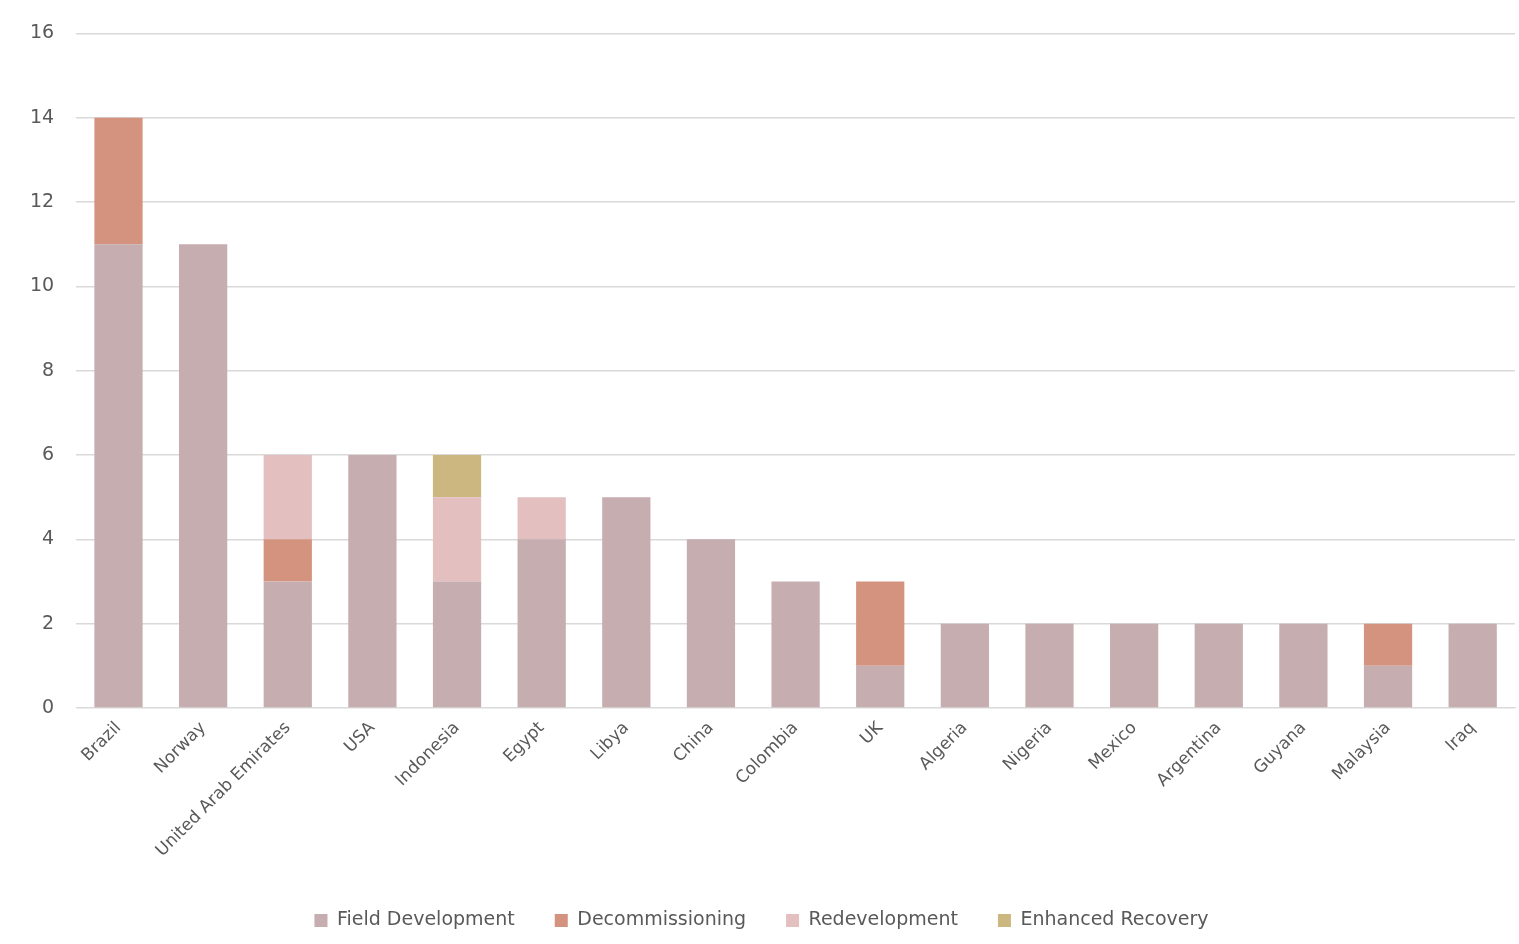  What do you see at coordinates (48, 621) in the screenshot?
I see `y-tick-label: 2` at bounding box center [48, 621].